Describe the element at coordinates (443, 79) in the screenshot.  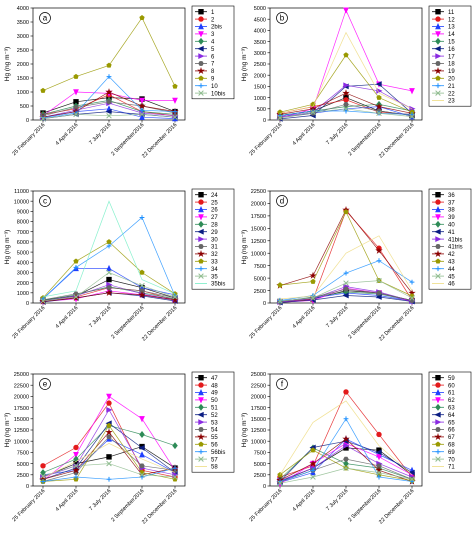
I see `legend-entry: 20` at that location.